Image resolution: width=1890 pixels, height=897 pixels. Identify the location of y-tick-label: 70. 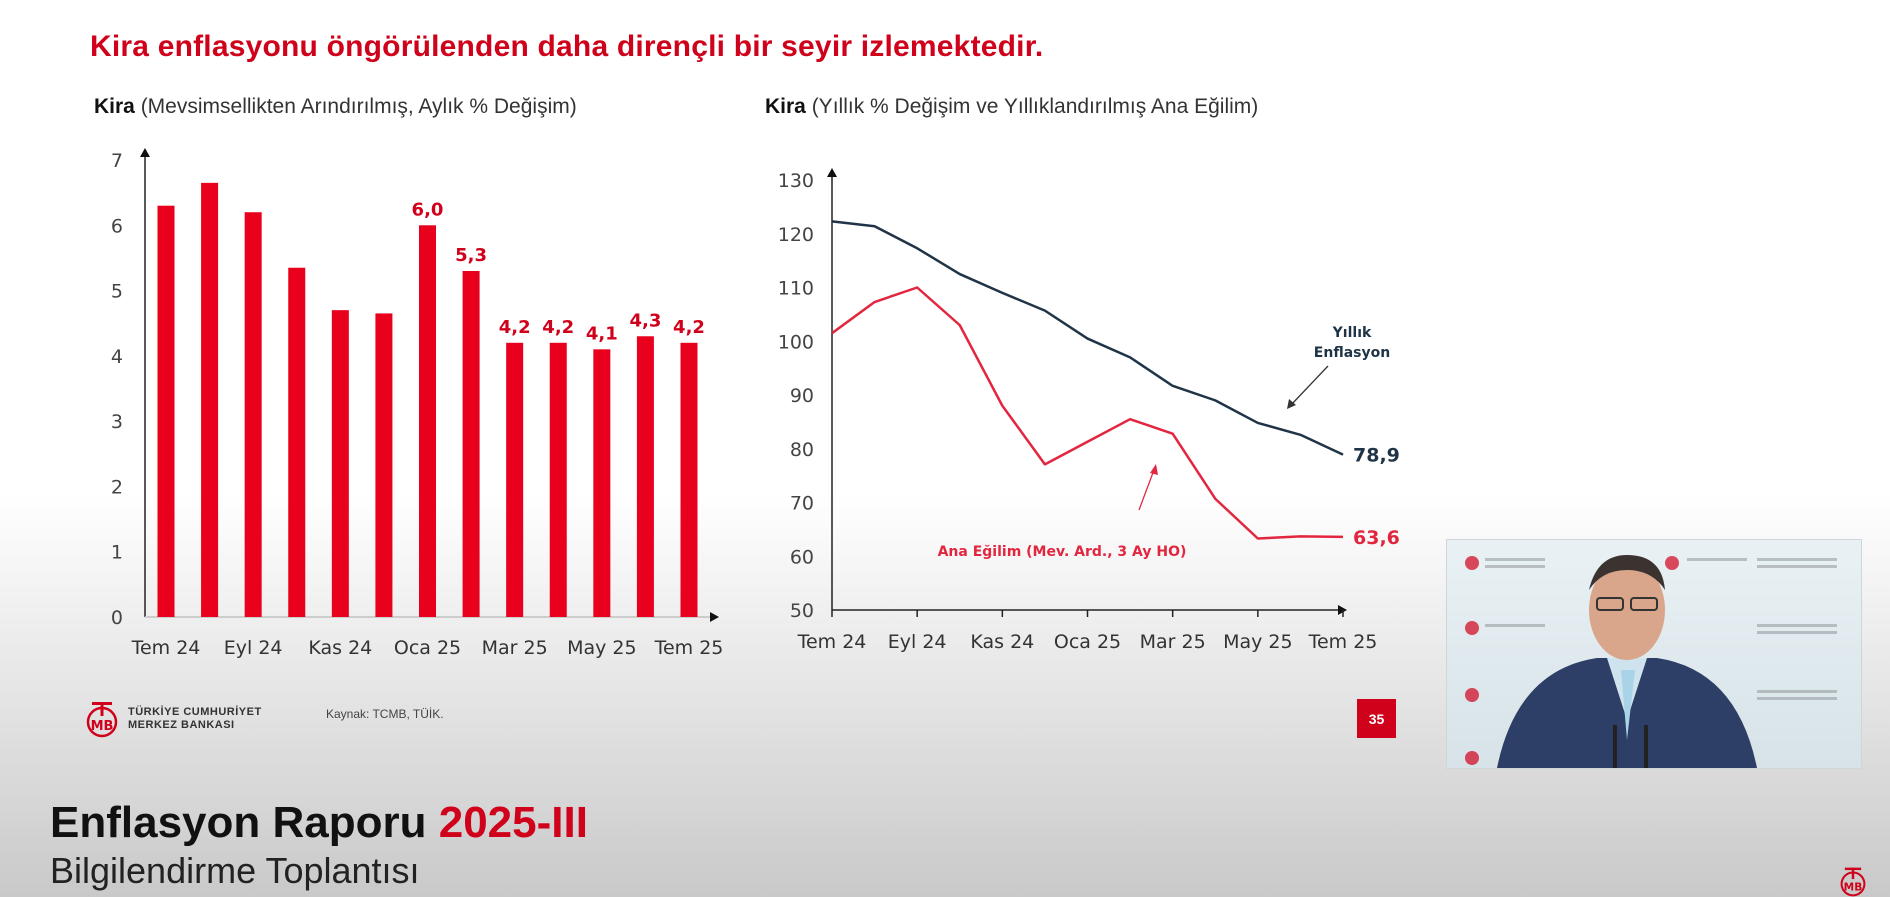
(802, 504).